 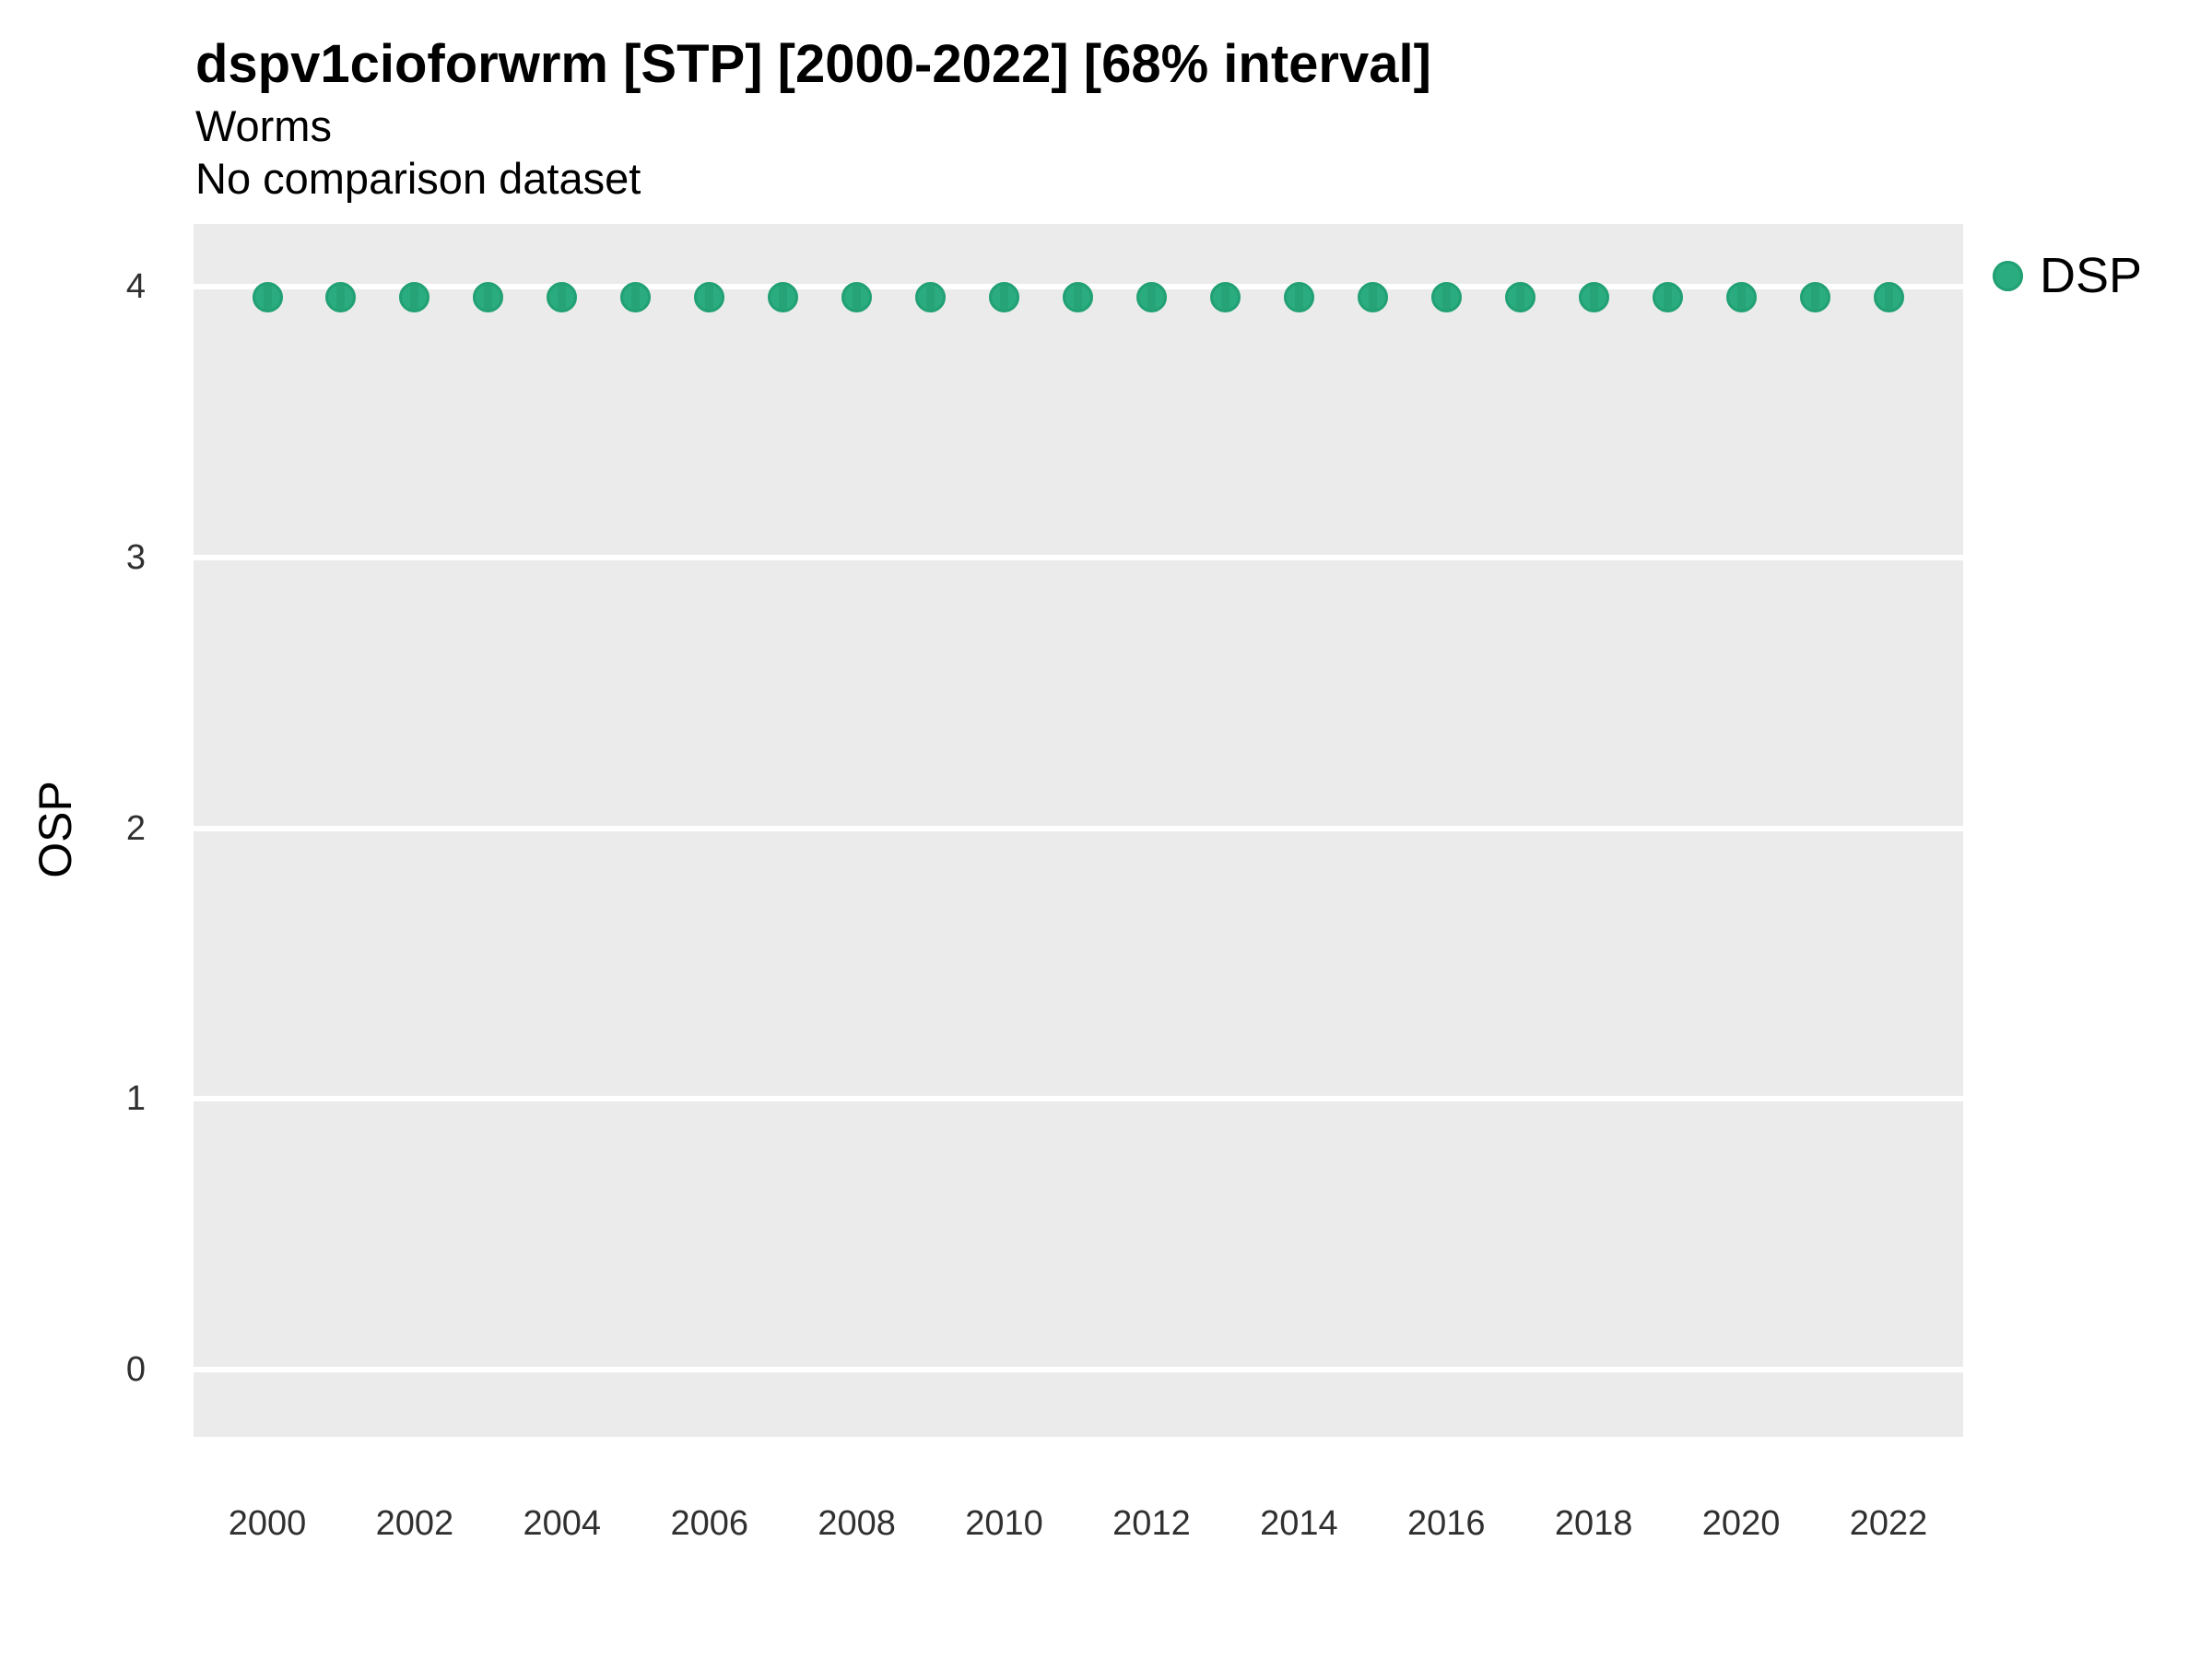 What do you see at coordinates (1151, 297) in the screenshot?
I see `data-point-2012` at bounding box center [1151, 297].